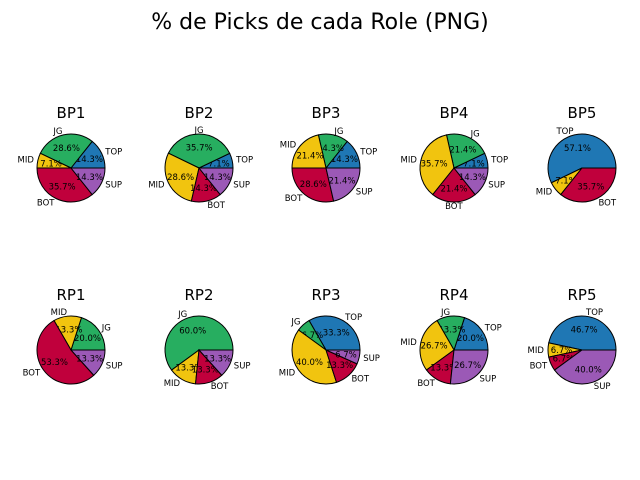 The image size is (640, 480). What do you see at coordinates (582, 113) in the screenshot?
I see `pie-title: BP5` at bounding box center [582, 113].